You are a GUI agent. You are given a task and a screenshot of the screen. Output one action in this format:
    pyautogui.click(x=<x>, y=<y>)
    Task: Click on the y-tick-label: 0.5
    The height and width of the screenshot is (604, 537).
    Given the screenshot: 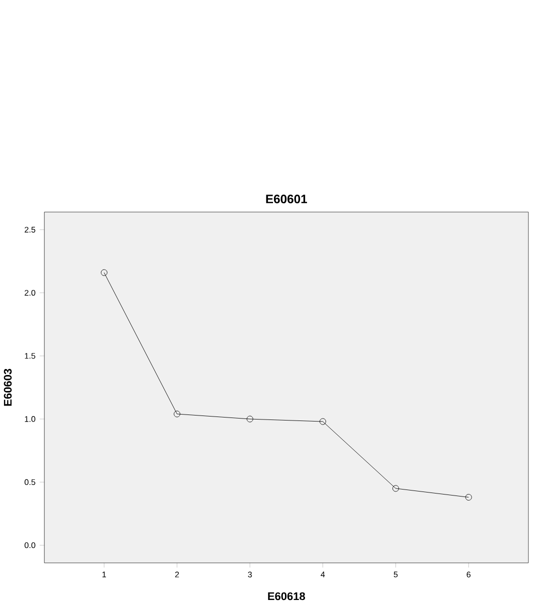 What is the action you would take?
    pyautogui.click(x=30, y=482)
    